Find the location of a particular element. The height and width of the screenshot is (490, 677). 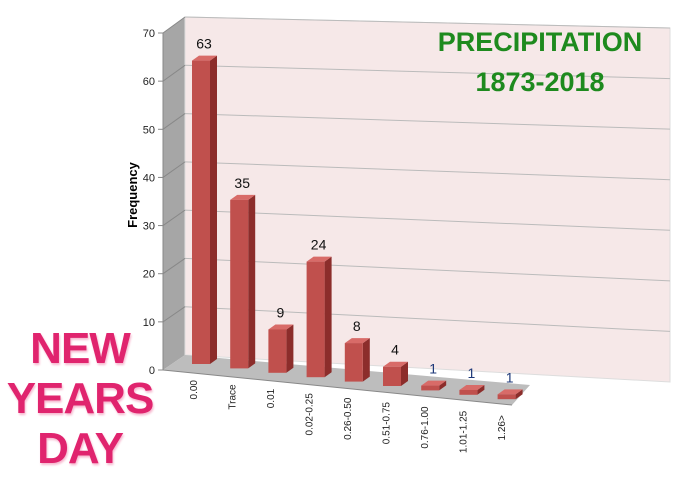

side-text-3: DAY is located at coordinates (80, 448).